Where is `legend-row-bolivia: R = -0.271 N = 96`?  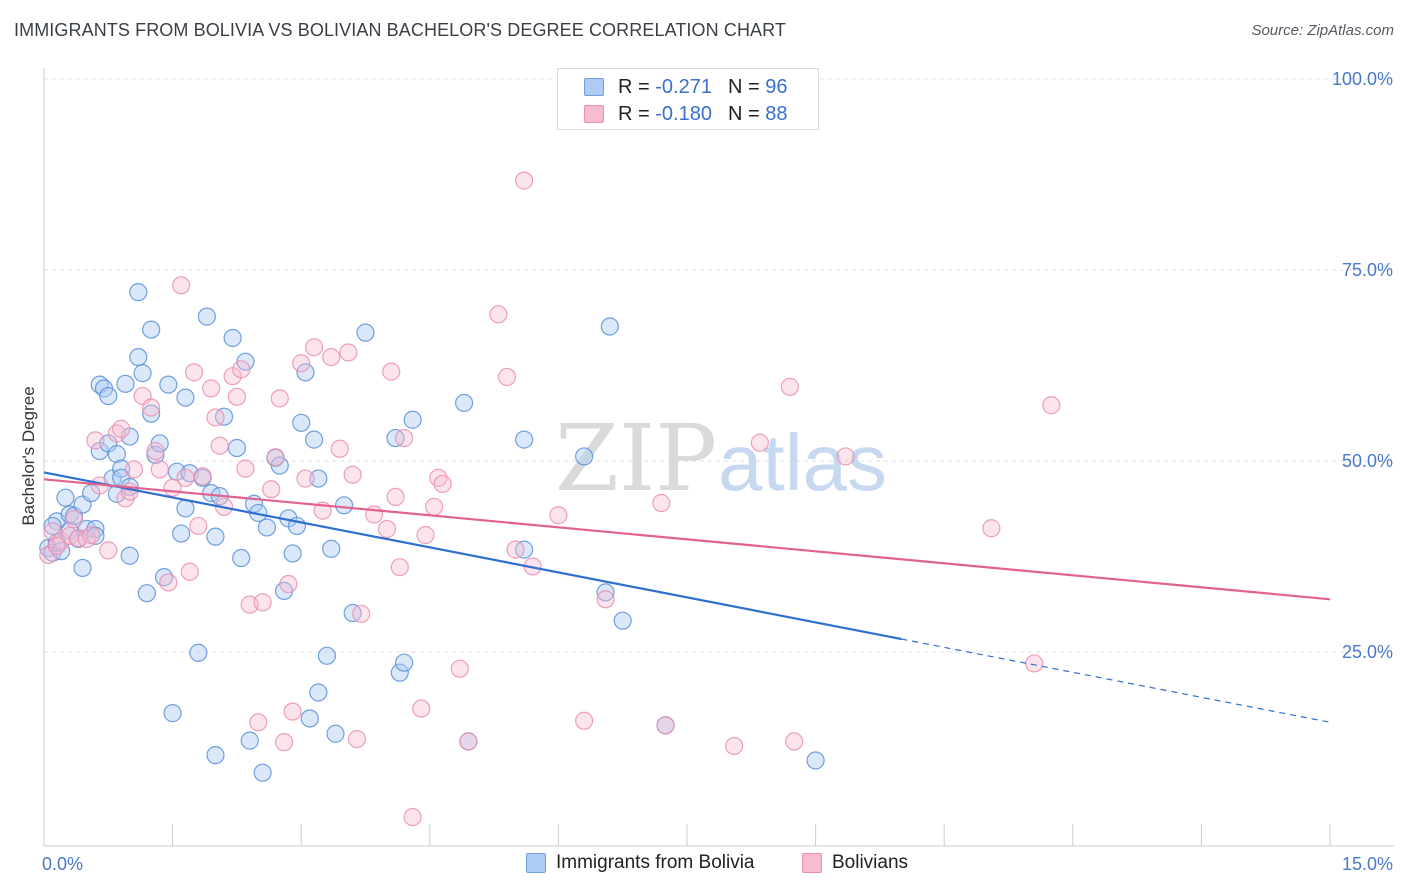 legend-row-bolivia: R = -0.271 N = 96 is located at coordinates (685, 87).